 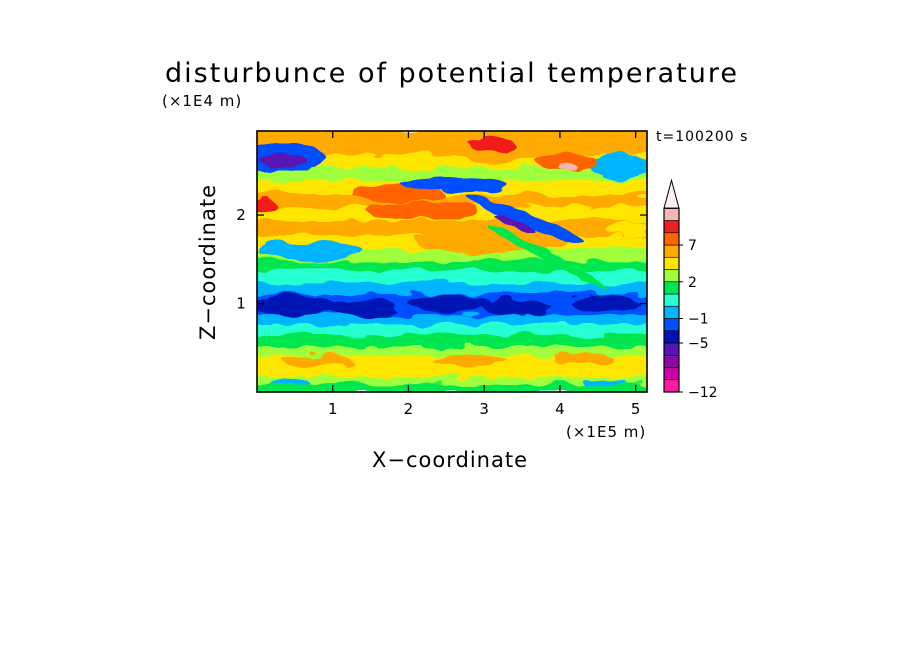 What do you see at coordinates (698, 320) in the screenshot?
I see `colorbar-label-2: −1` at bounding box center [698, 320].